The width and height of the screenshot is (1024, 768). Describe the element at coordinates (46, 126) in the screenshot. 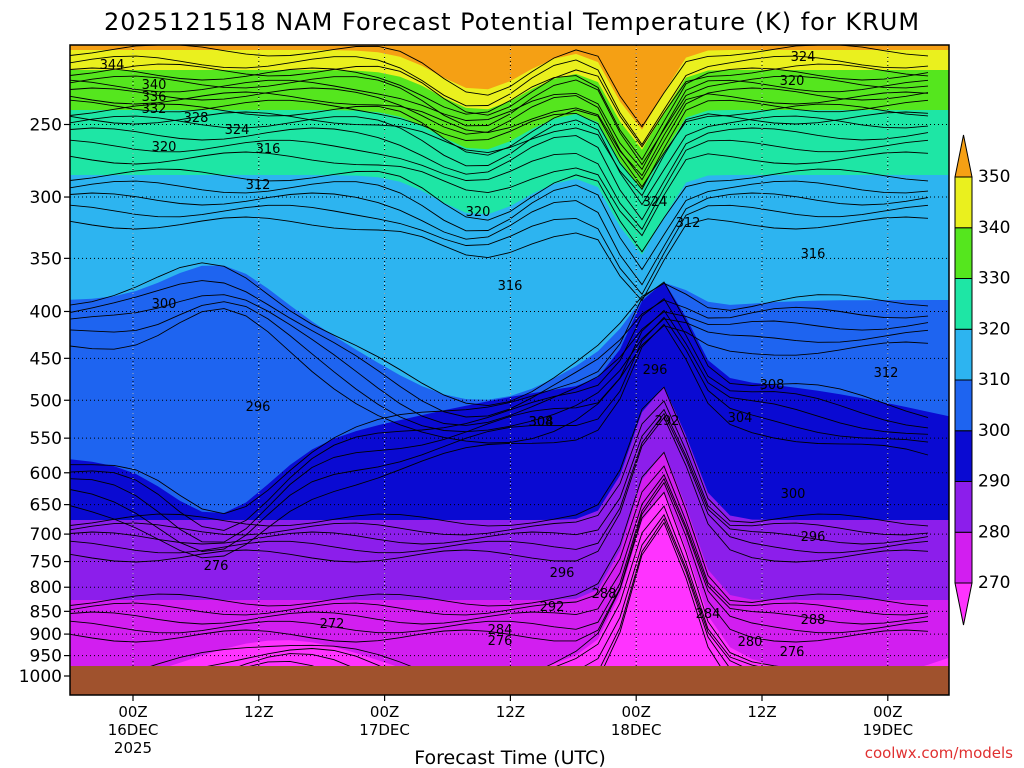

I see `y-tick-label: 250` at that location.